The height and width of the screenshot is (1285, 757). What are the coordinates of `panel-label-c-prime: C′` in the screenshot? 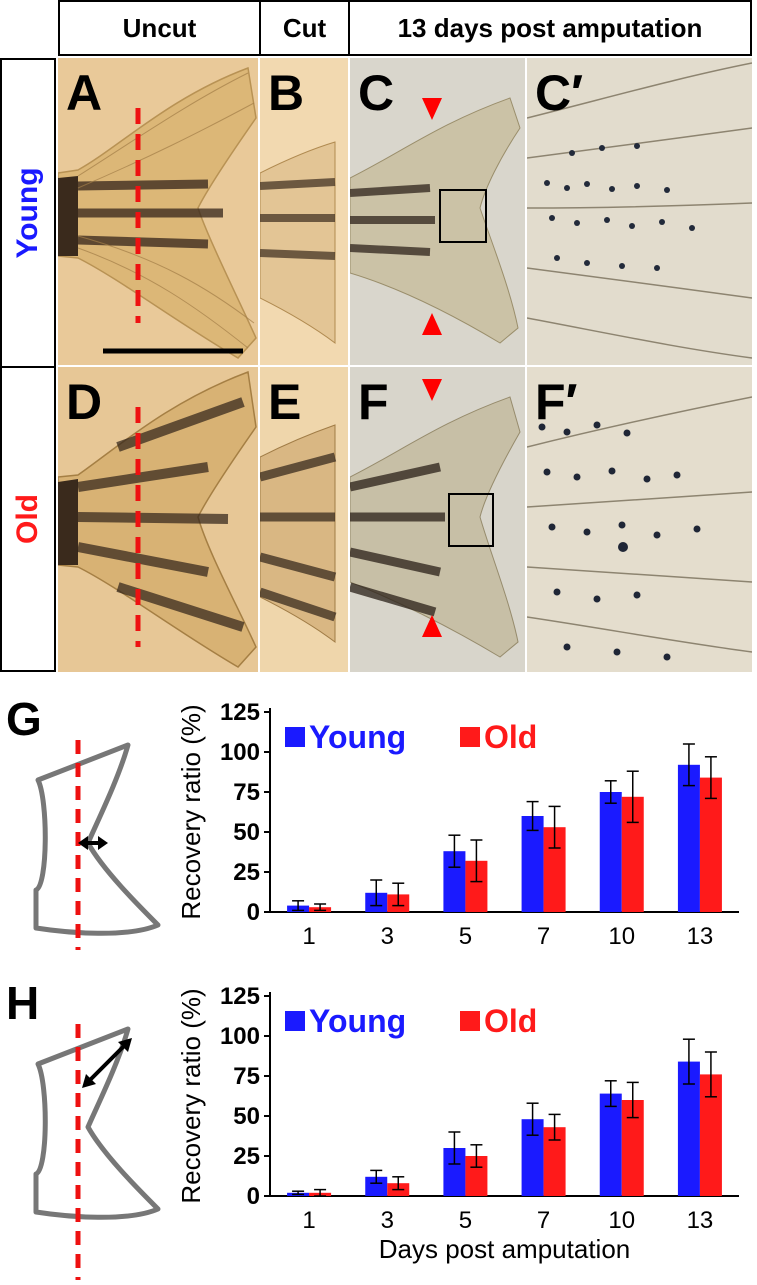 It's located at (559, 93).